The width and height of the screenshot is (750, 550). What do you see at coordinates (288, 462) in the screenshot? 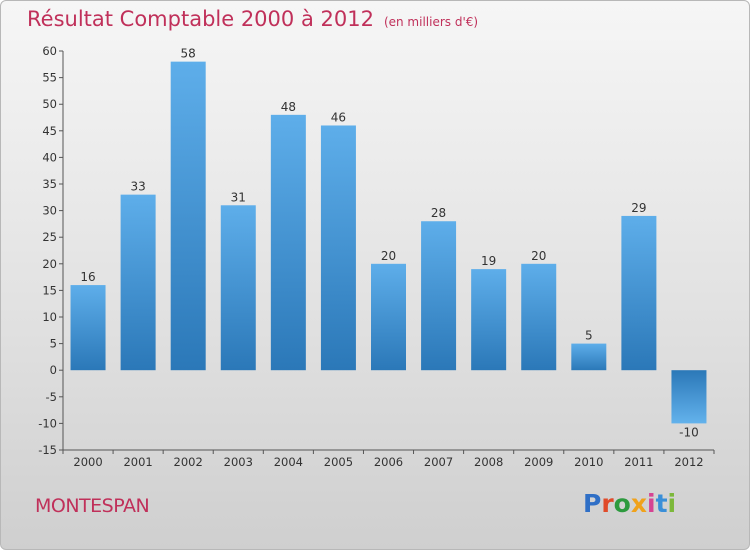
I see `x-tick-label-2004: 2004` at bounding box center [288, 462].